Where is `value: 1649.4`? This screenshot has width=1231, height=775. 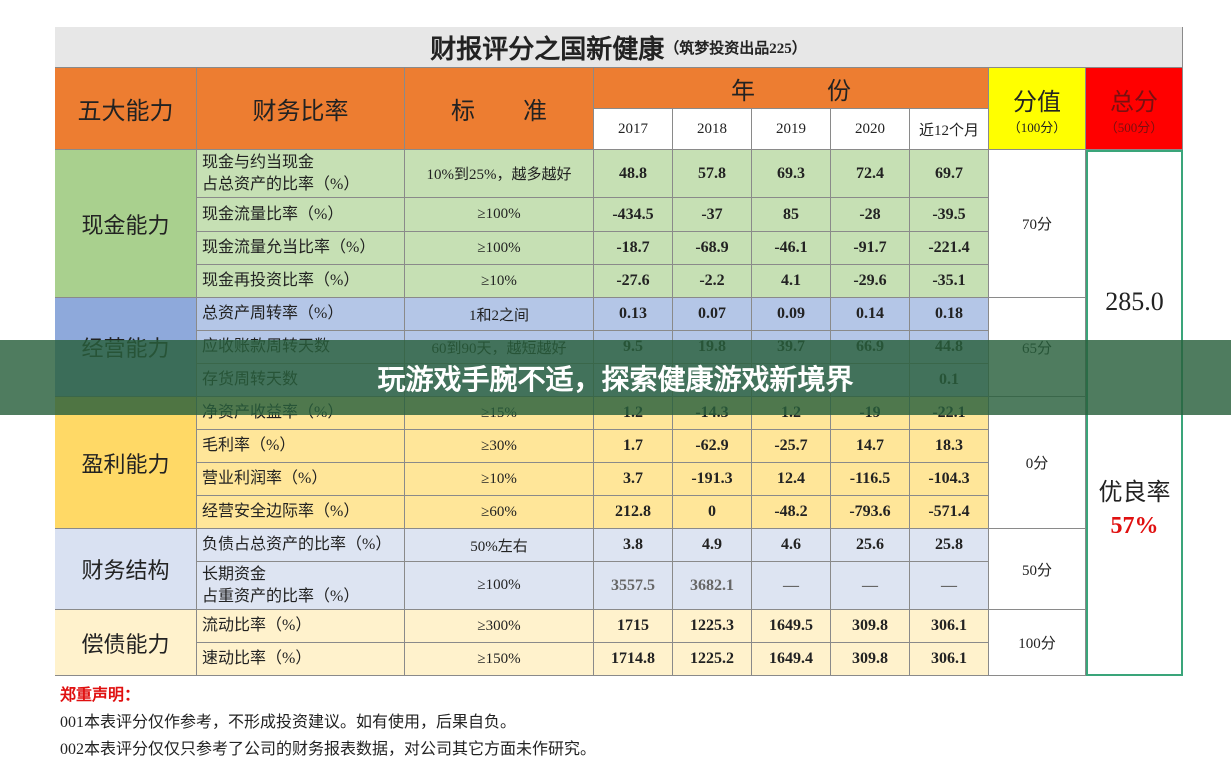 value: 1649.4 is located at coordinates (791, 659).